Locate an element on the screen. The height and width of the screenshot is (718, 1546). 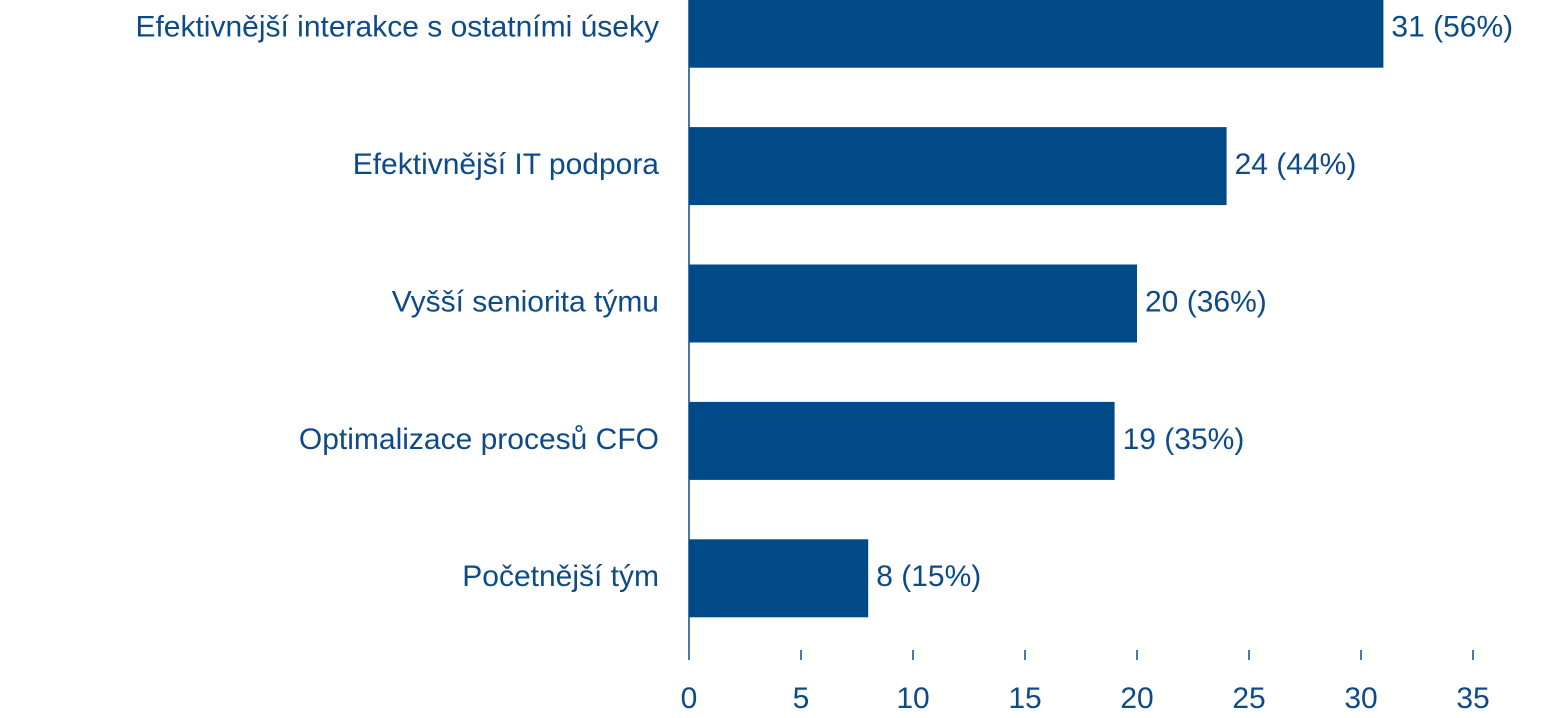
x-tick-label: 15 is located at coordinates (1024, 698).